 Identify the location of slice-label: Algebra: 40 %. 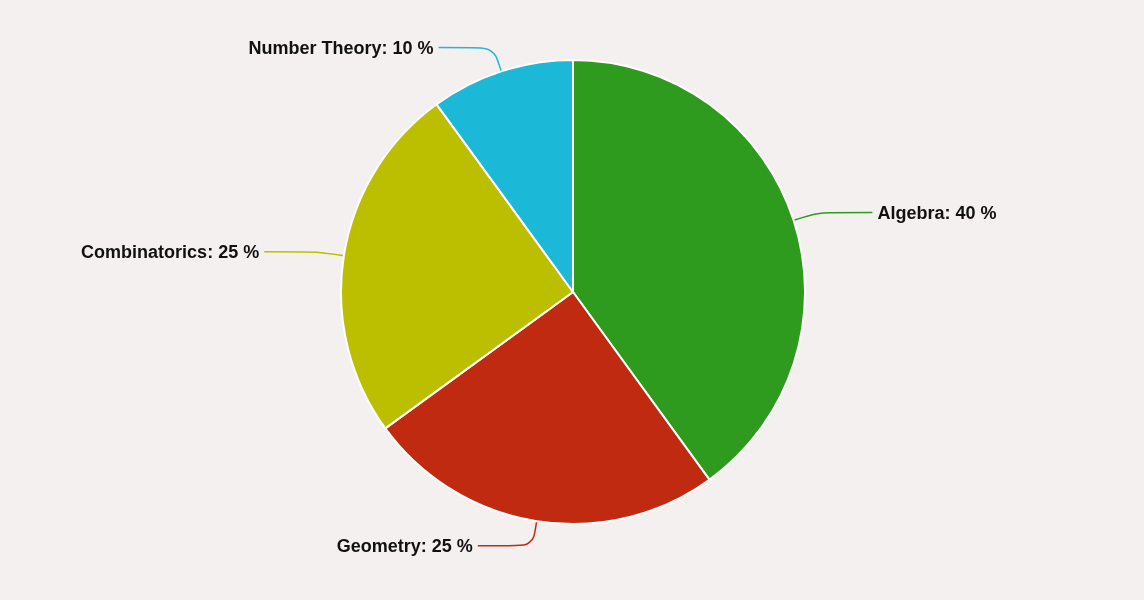
(937, 212).